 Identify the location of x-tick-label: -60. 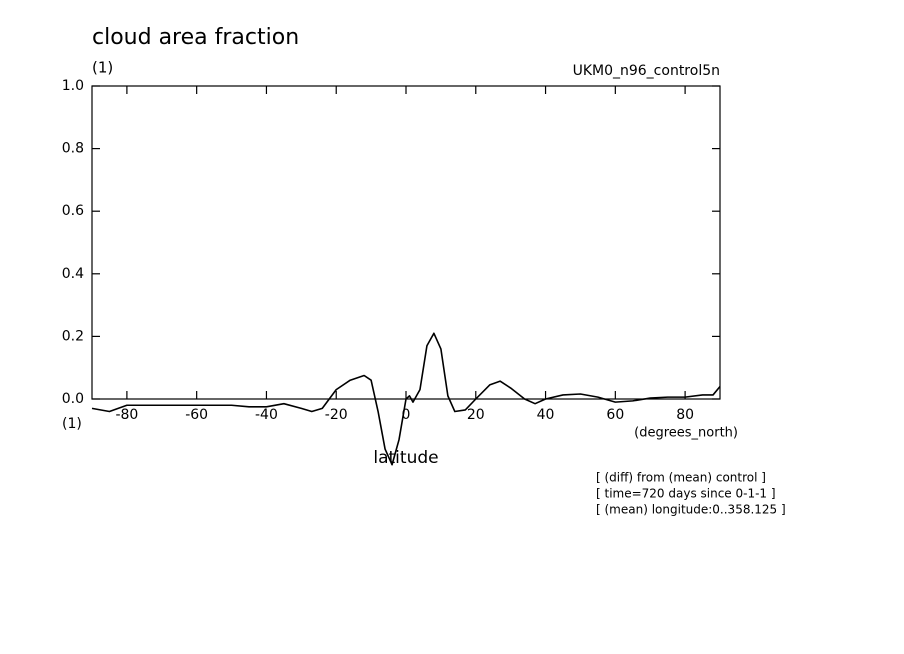
(196, 415).